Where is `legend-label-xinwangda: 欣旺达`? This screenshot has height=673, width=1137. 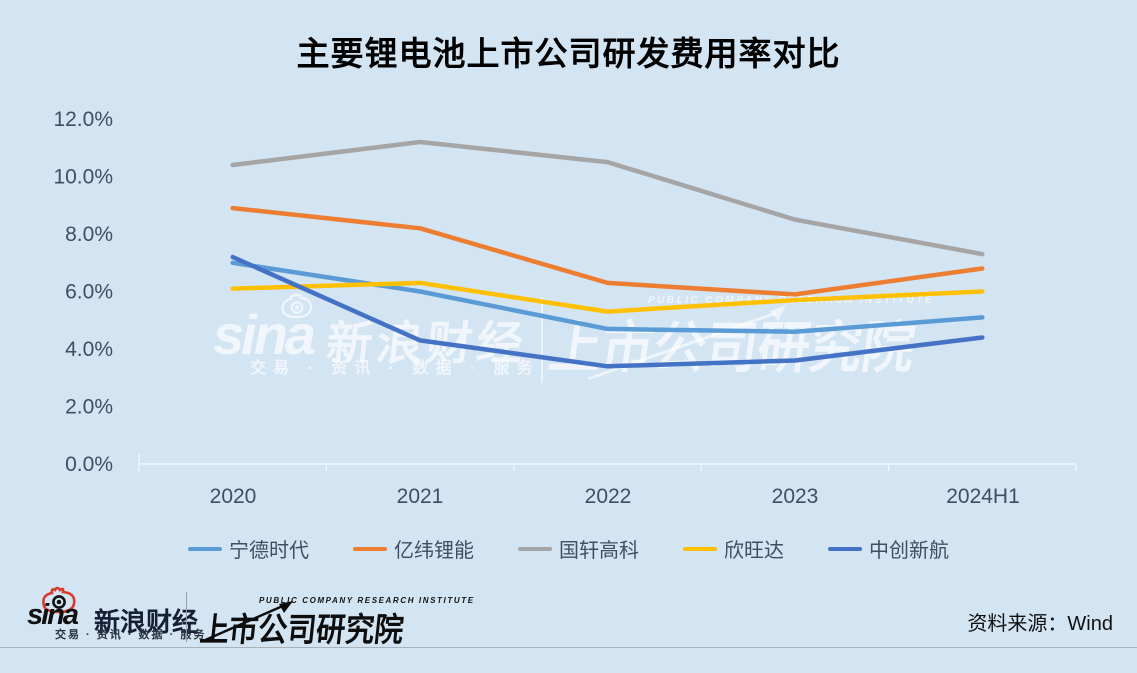 legend-label-xinwangda: 欣旺达 is located at coordinates (754, 551).